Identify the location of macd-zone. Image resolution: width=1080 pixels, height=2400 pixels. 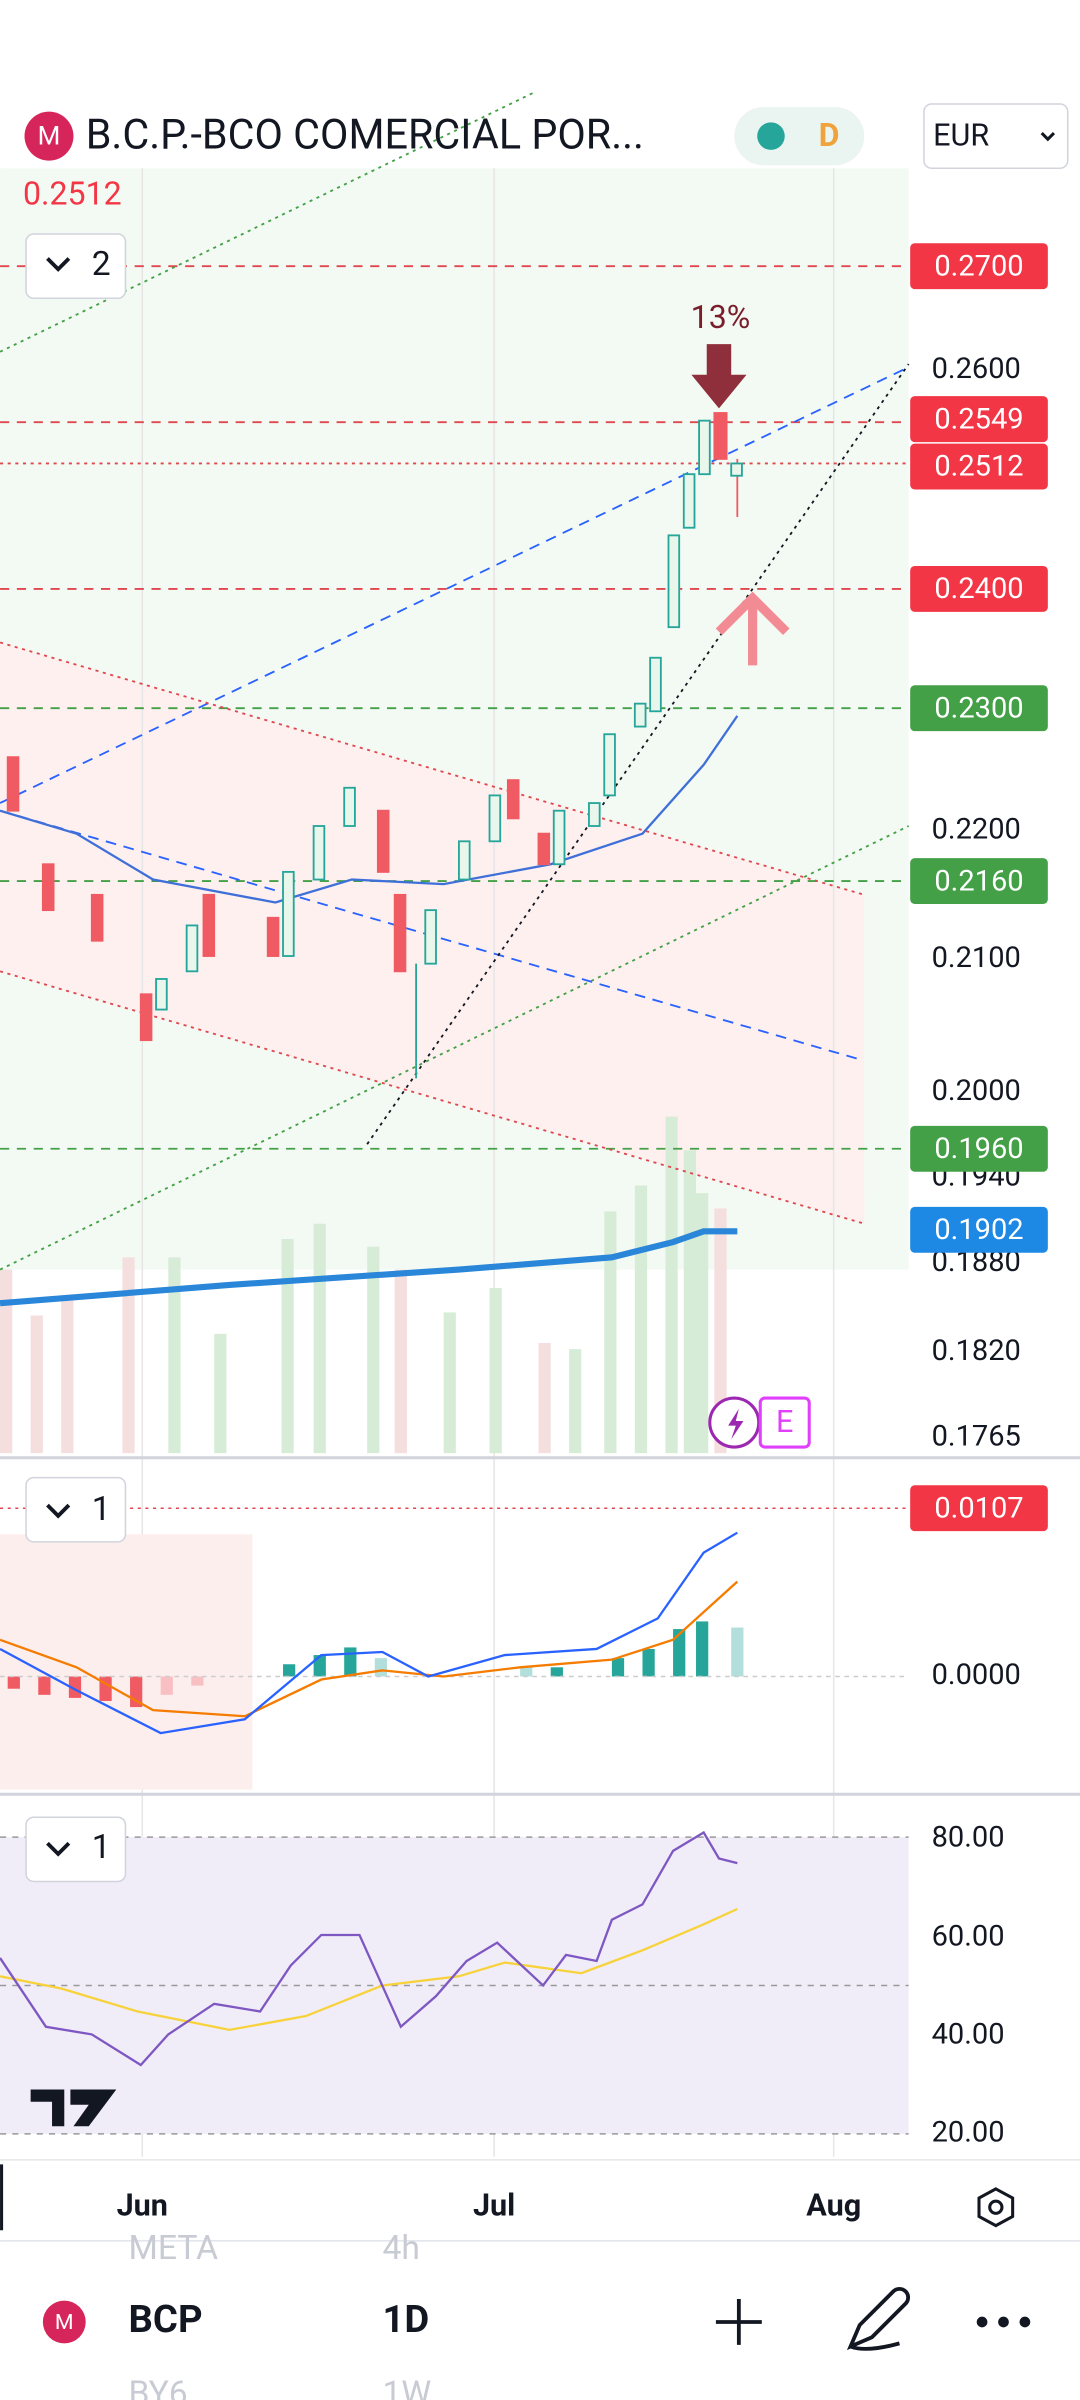
(126, 1662).